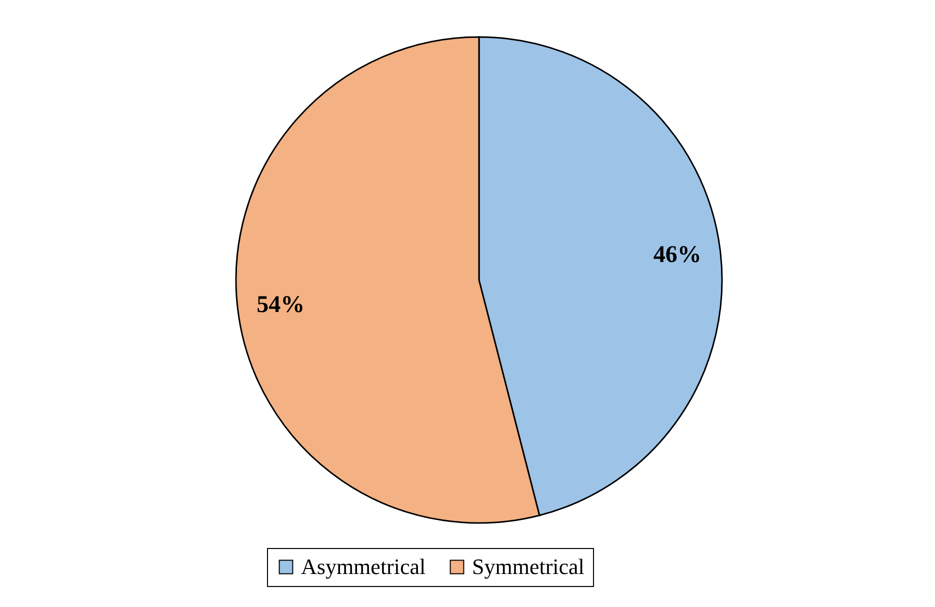 The height and width of the screenshot is (607, 935). Describe the element at coordinates (280, 305) in the screenshot. I see `data-label: 54%` at that location.